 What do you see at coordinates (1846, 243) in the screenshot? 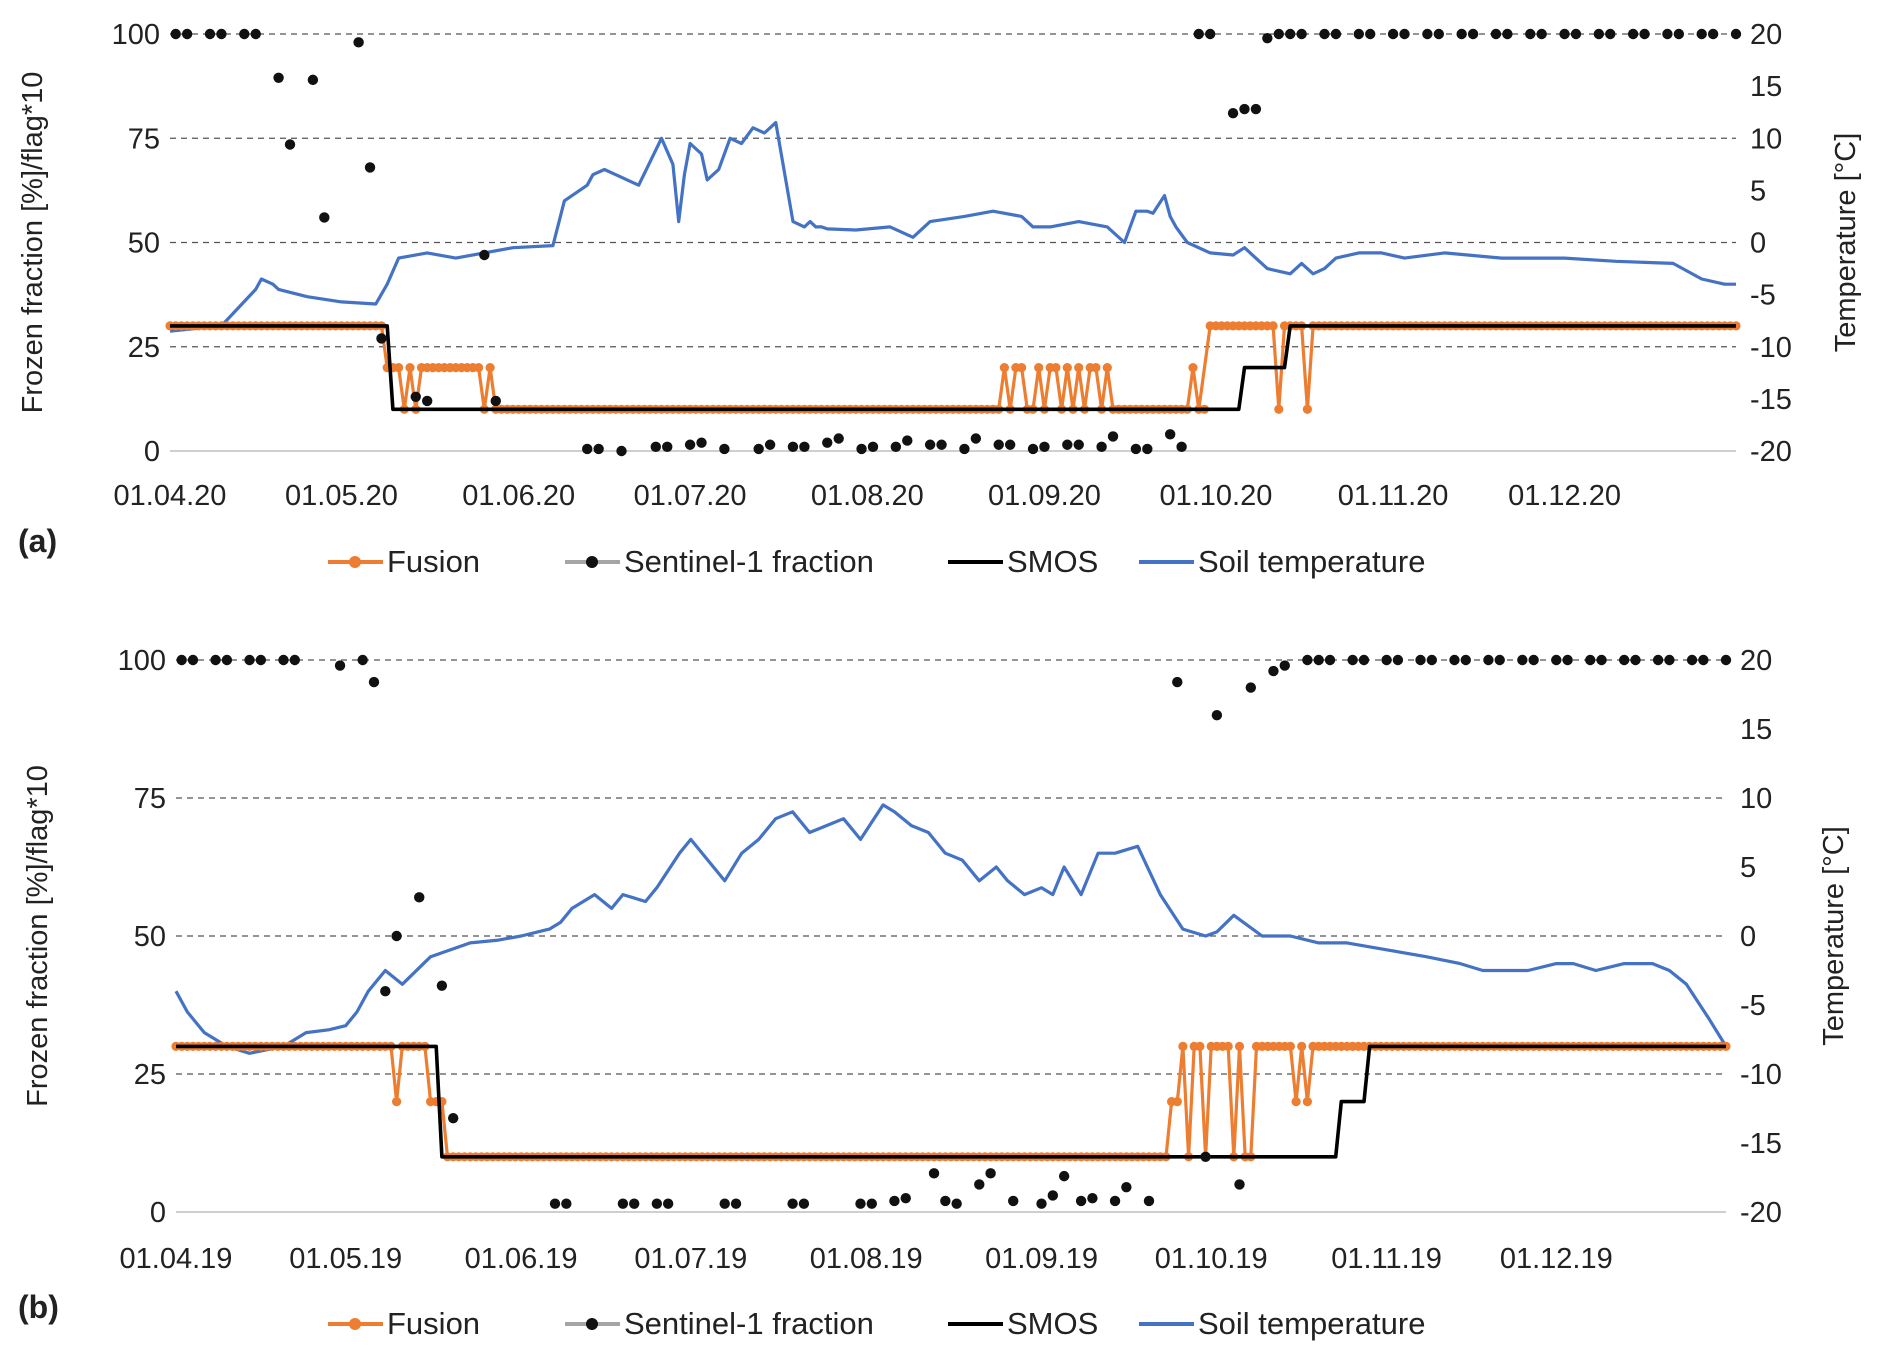
I see `y2-axis-title: Temperature [°C]` at bounding box center [1846, 243].